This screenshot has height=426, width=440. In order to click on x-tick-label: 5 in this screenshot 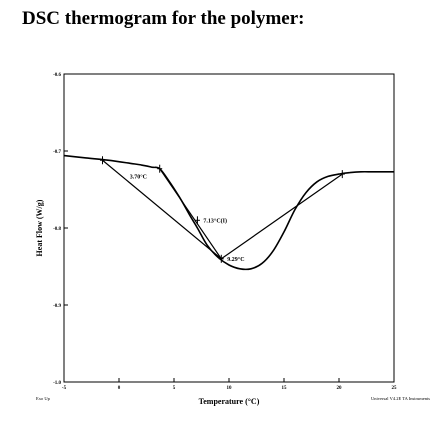, I will do `click(174, 388)`.